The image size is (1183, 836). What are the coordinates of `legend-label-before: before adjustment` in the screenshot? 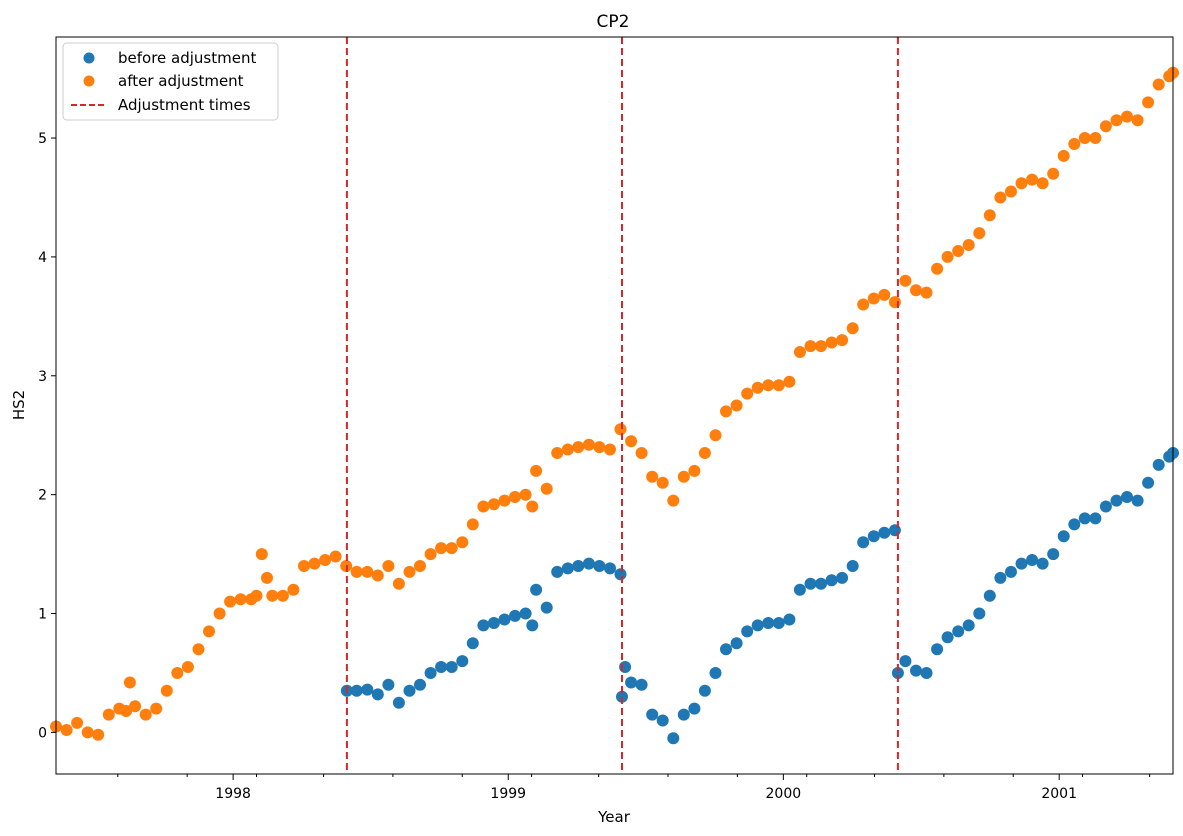 It's located at (187, 58).